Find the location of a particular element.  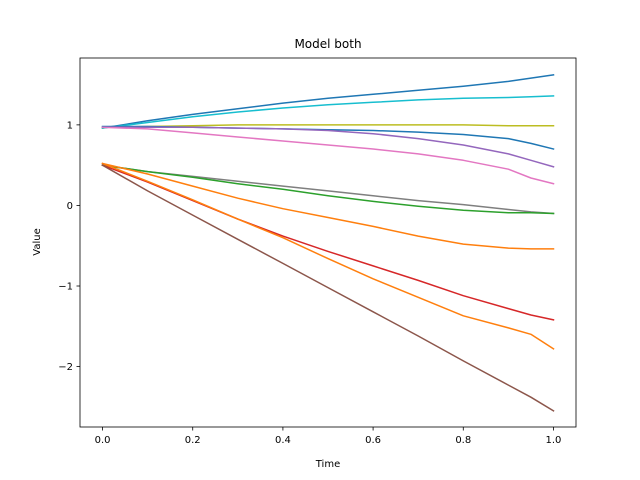

y-axis-label: Value is located at coordinates (37, 241).